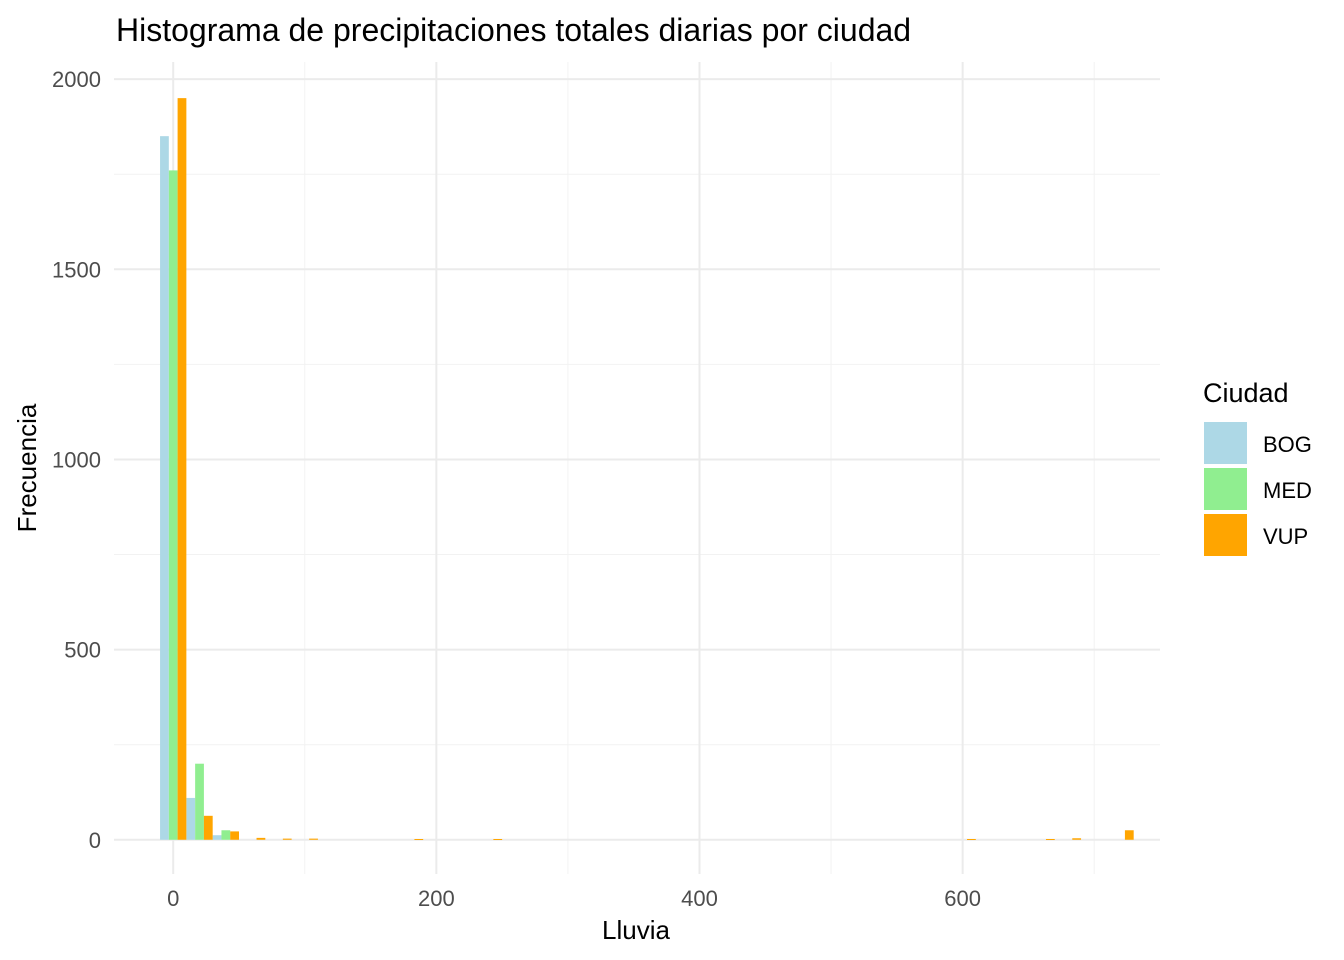 The width and height of the screenshot is (1344, 960). What do you see at coordinates (1246, 393) in the screenshot?
I see `legend-title: Ciudad` at bounding box center [1246, 393].